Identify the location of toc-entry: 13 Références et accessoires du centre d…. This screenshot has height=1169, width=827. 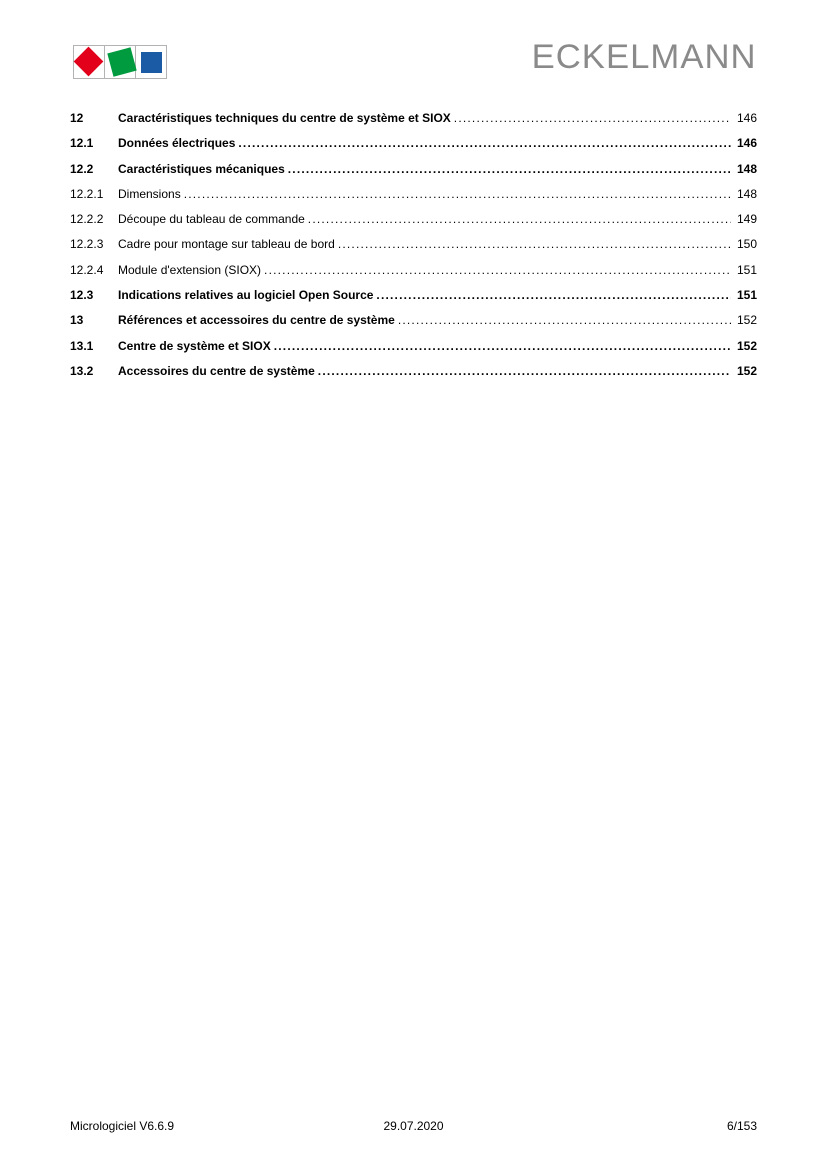
(413, 320).